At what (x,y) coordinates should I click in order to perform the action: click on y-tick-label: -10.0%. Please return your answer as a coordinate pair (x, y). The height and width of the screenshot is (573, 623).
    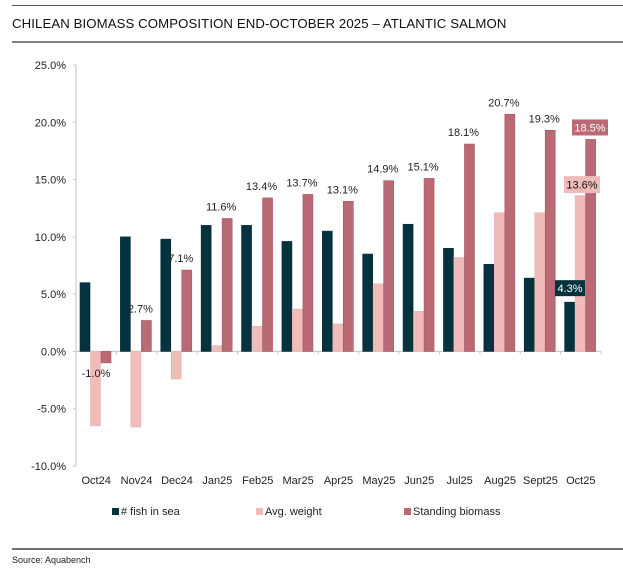
    Looking at the image, I should click on (48, 467).